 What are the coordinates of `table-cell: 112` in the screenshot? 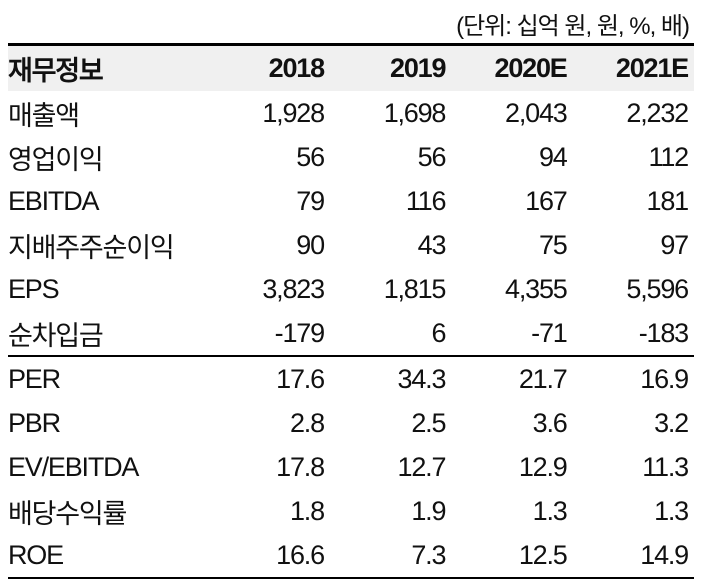 It's located at (669, 156).